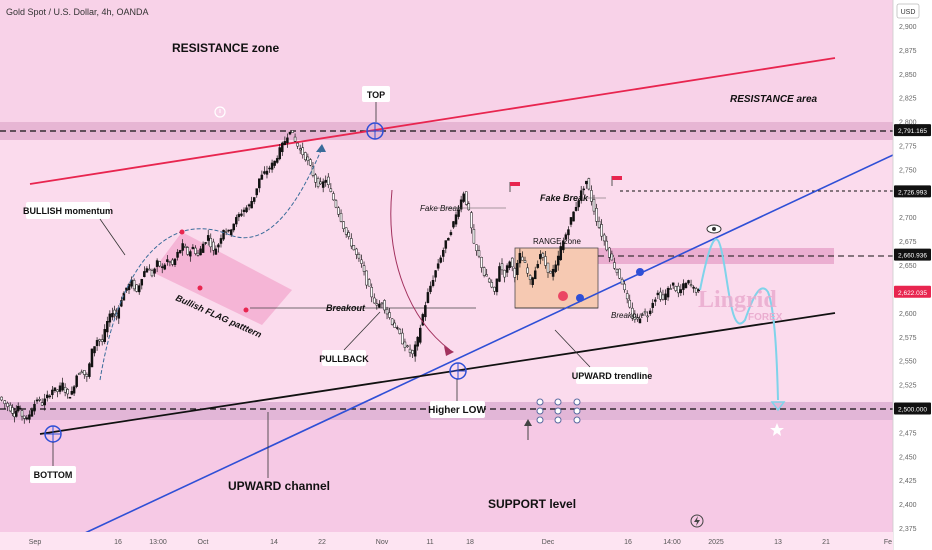 The width and height of the screenshot is (932, 550). Describe the element at coordinates (912, 131) in the screenshot. I see `level-badge-label: 2,791.165` at that location.